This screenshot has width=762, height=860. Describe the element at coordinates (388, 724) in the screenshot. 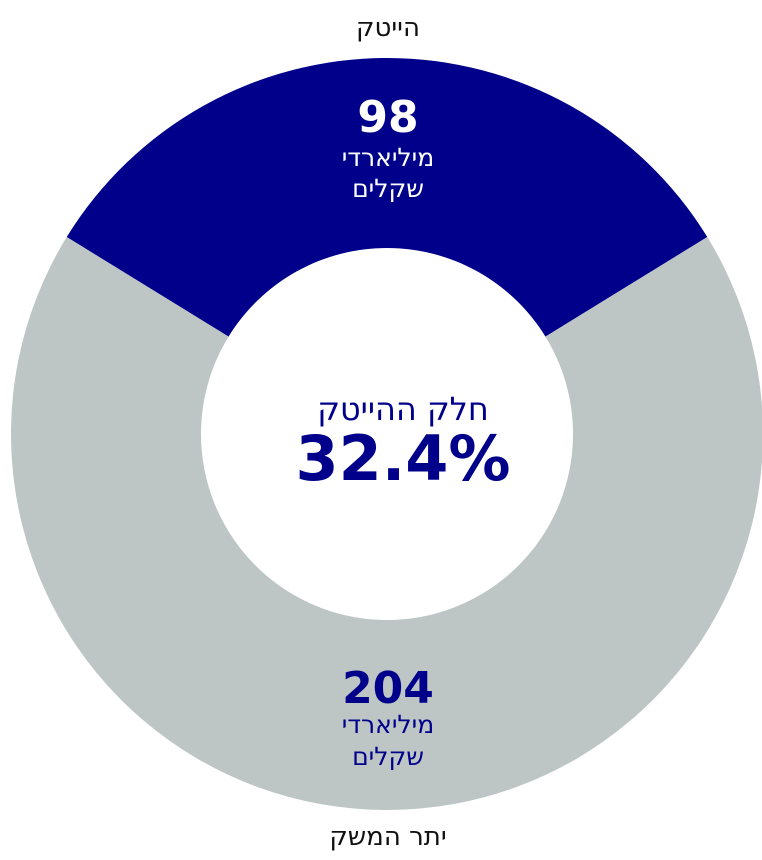

I see `unit-label-rest-line1: מיליארדי` at that location.